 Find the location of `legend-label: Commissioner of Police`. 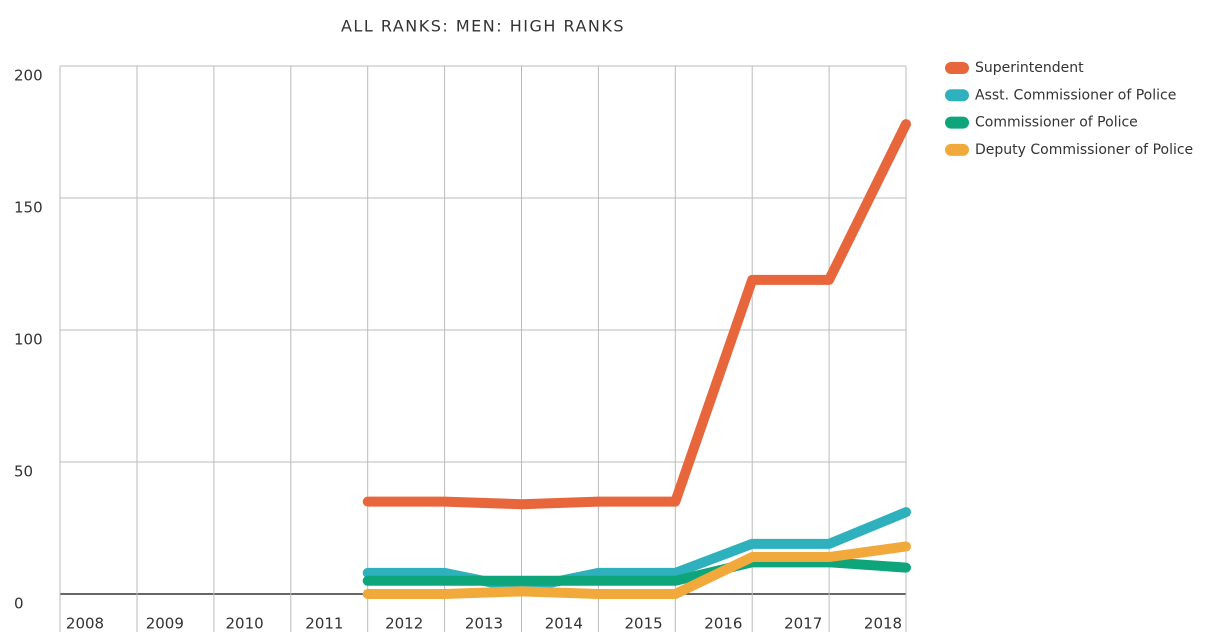

legend-label: Commissioner of Police is located at coordinates (1056, 123).